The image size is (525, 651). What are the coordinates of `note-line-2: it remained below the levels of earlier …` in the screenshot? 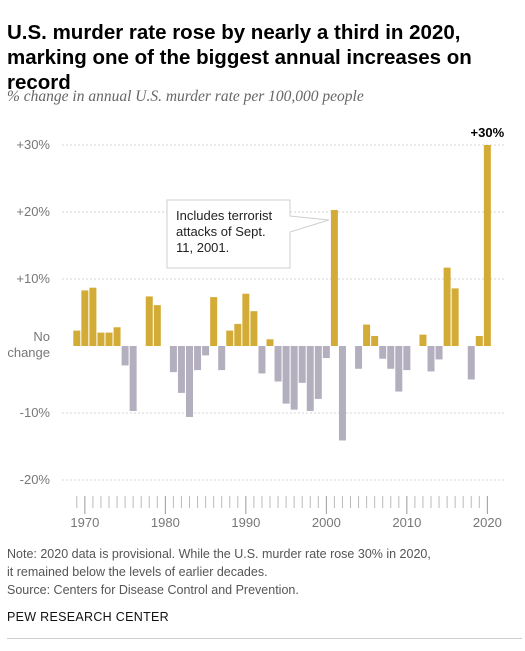 It's located at (137, 572).